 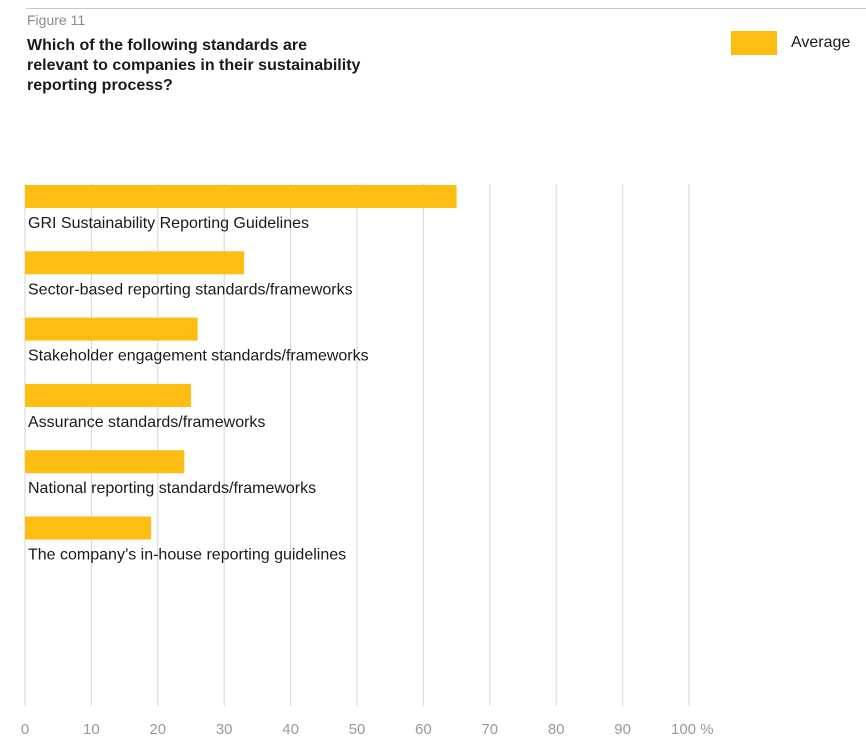 What do you see at coordinates (790, 43) in the screenshot?
I see `legend: Average` at bounding box center [790, 43].